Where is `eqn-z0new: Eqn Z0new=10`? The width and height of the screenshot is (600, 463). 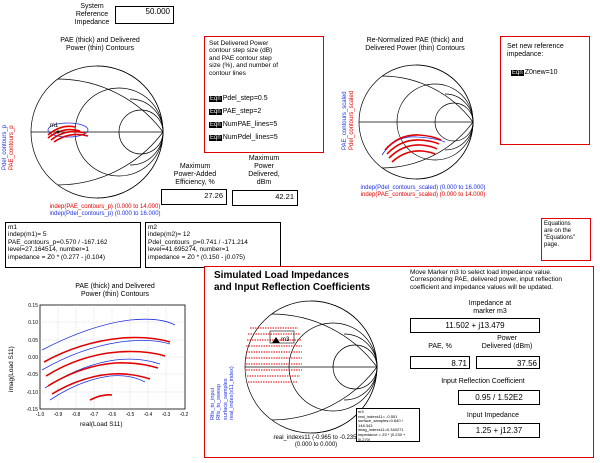
eqn-z0new: Eqn Z0new=10 is located at coordinates (534, 72).